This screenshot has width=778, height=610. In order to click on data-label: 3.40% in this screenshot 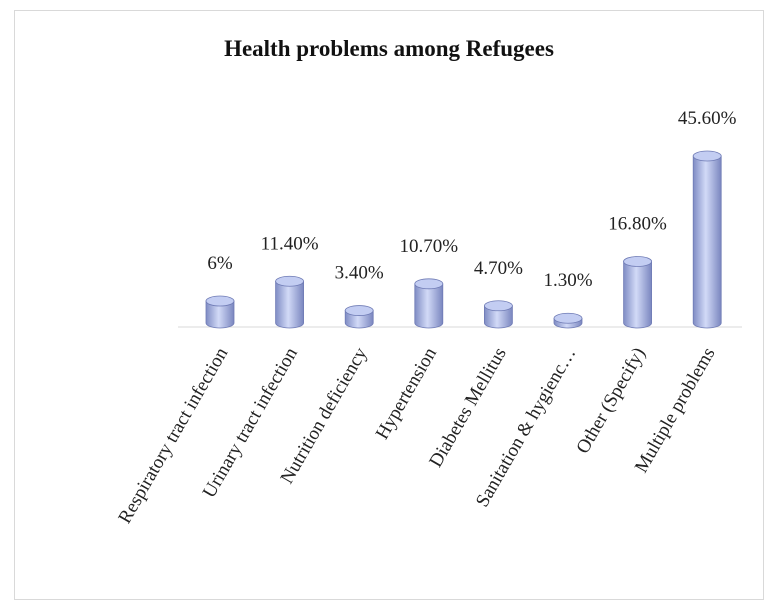, I will do `click(359, 273)`.